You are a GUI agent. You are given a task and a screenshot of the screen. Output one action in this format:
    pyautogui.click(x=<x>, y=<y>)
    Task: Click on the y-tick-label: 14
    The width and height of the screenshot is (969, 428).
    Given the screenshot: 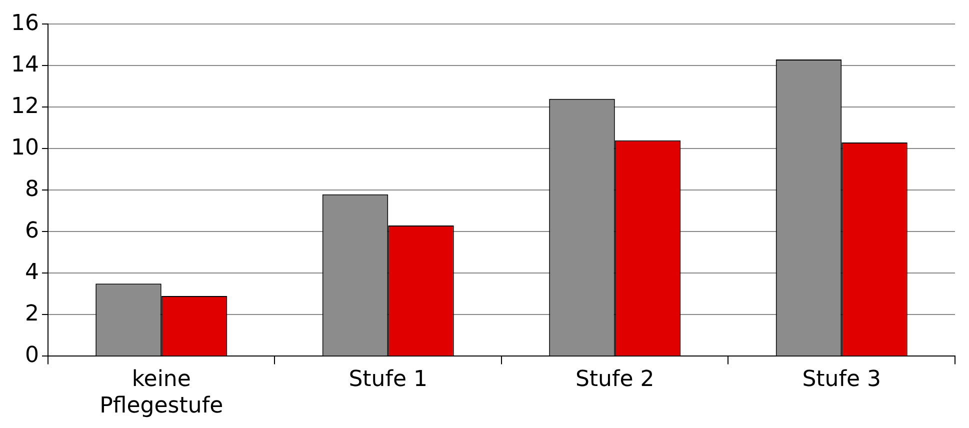 What is the action you would take?
    pyautogui.click(x=24, y=65)
    